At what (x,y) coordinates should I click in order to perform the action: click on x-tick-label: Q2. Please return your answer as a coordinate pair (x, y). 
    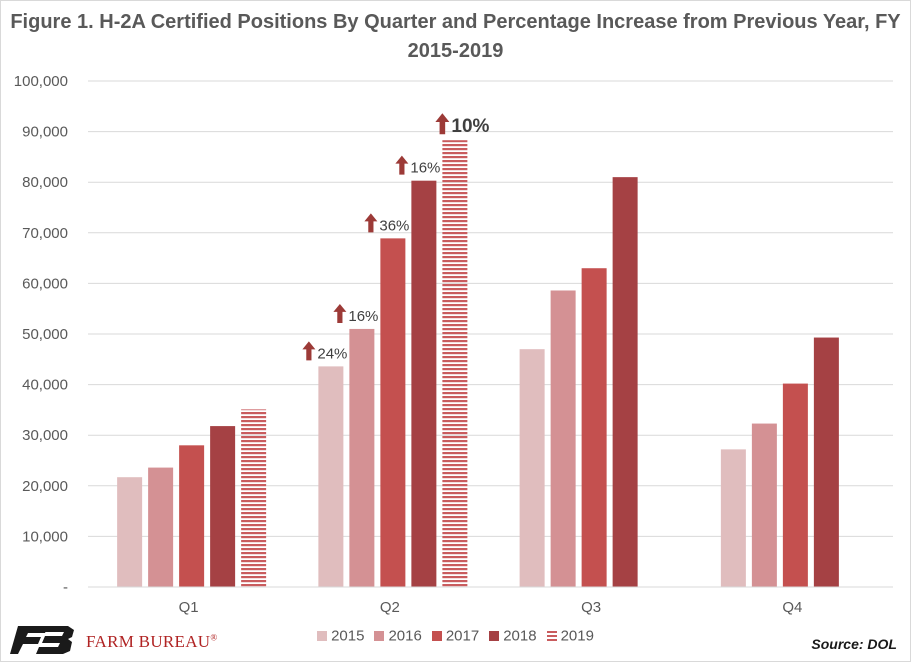
    Looking at the image, I should click on (390, 607).